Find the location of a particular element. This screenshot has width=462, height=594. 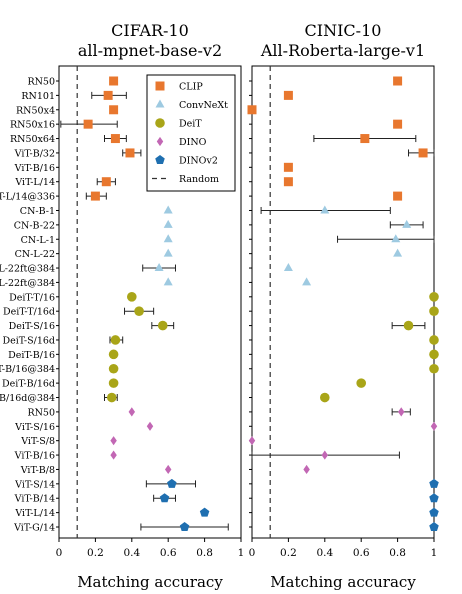

y-tick-label: ViT-G/14 is located at coordinates (34, 528).